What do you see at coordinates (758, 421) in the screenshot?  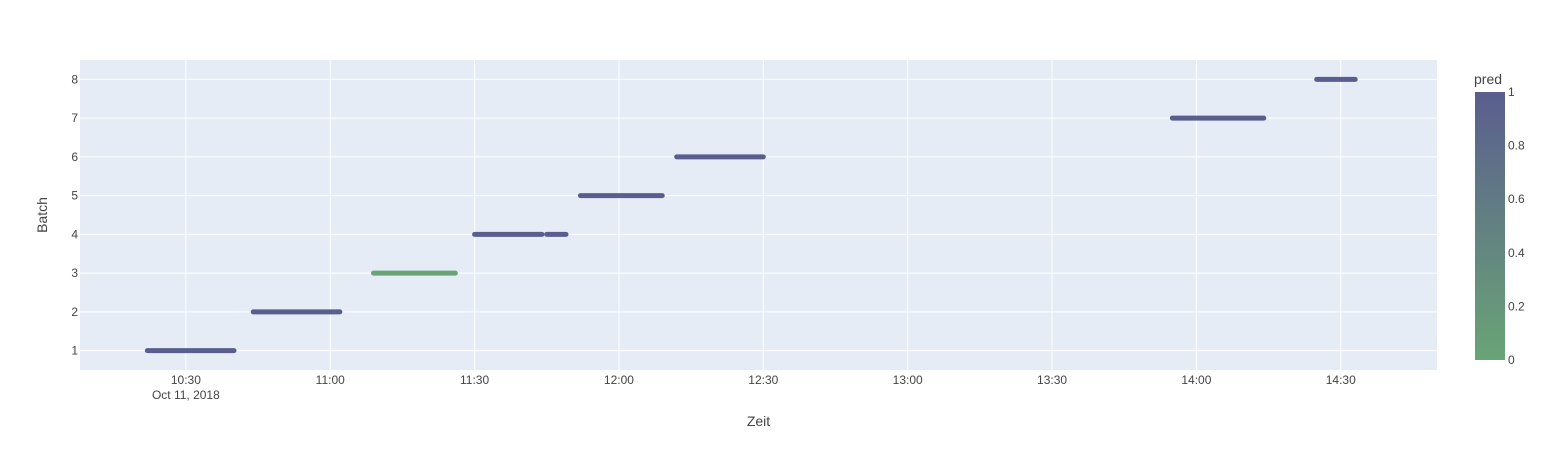 I see `x-axis-title: Zeit` at bounding box center [758, 421].